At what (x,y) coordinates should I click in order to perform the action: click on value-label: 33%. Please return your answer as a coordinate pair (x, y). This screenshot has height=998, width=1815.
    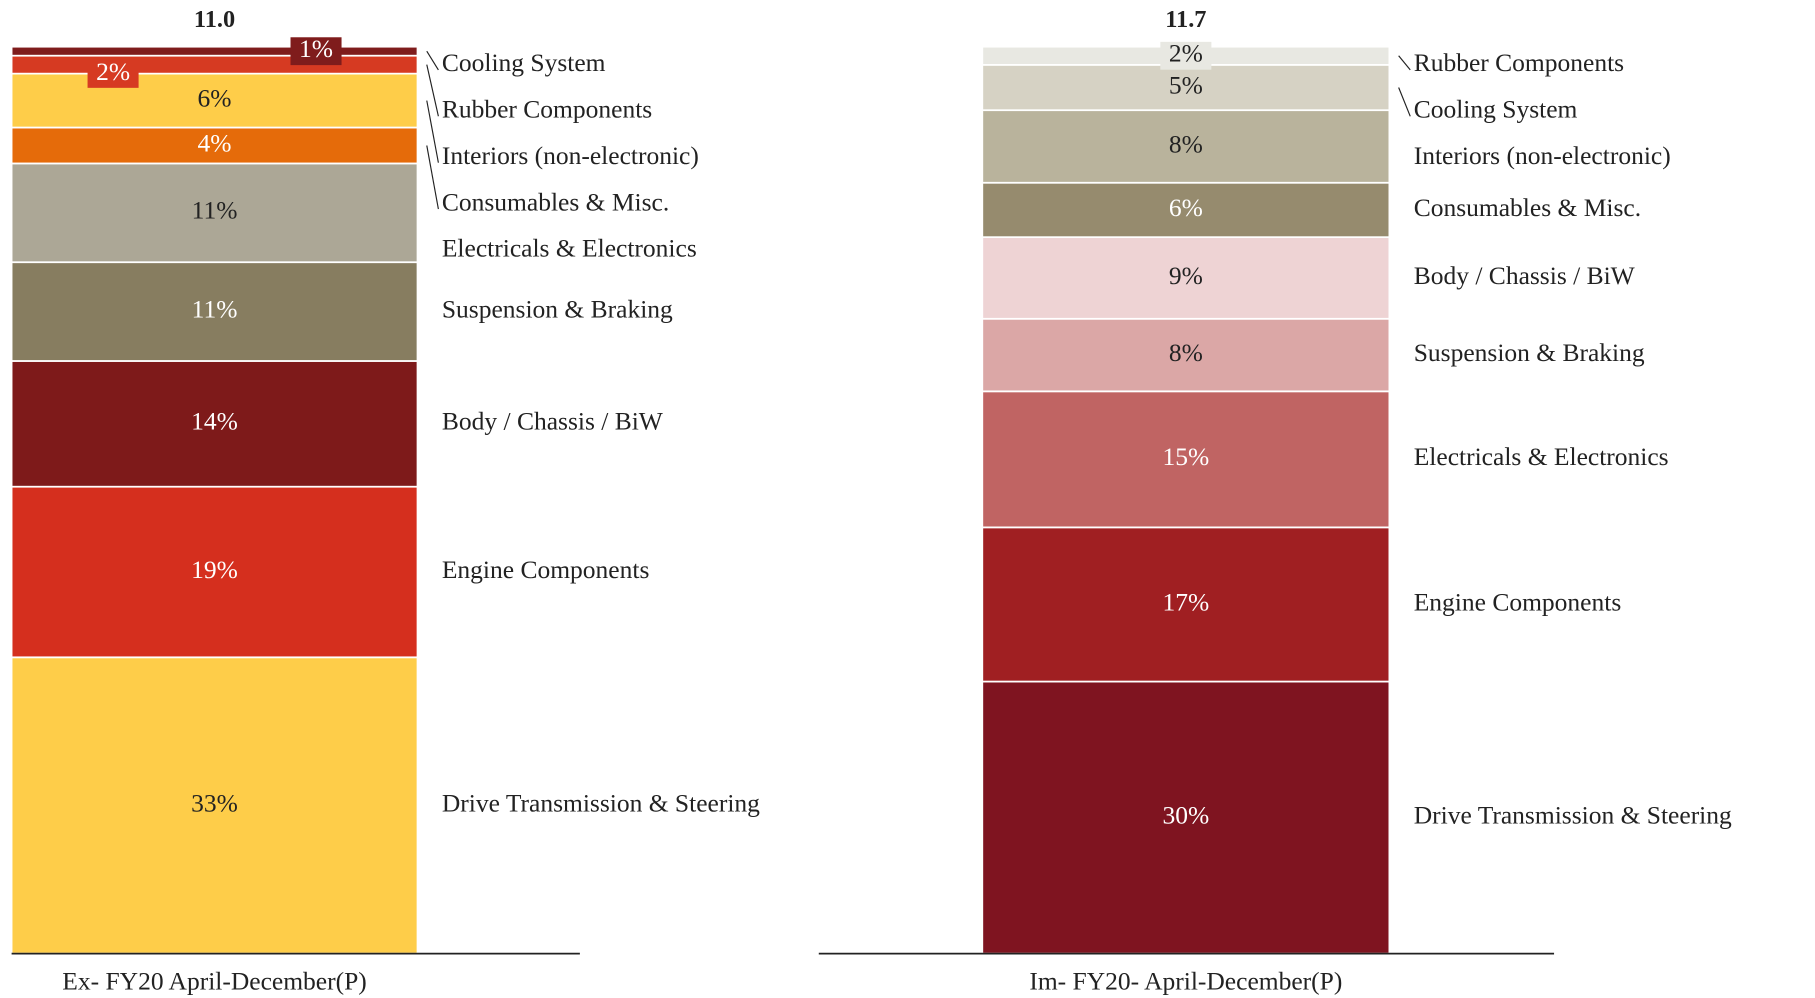
    Looking at the image, I should click on (214, 802).